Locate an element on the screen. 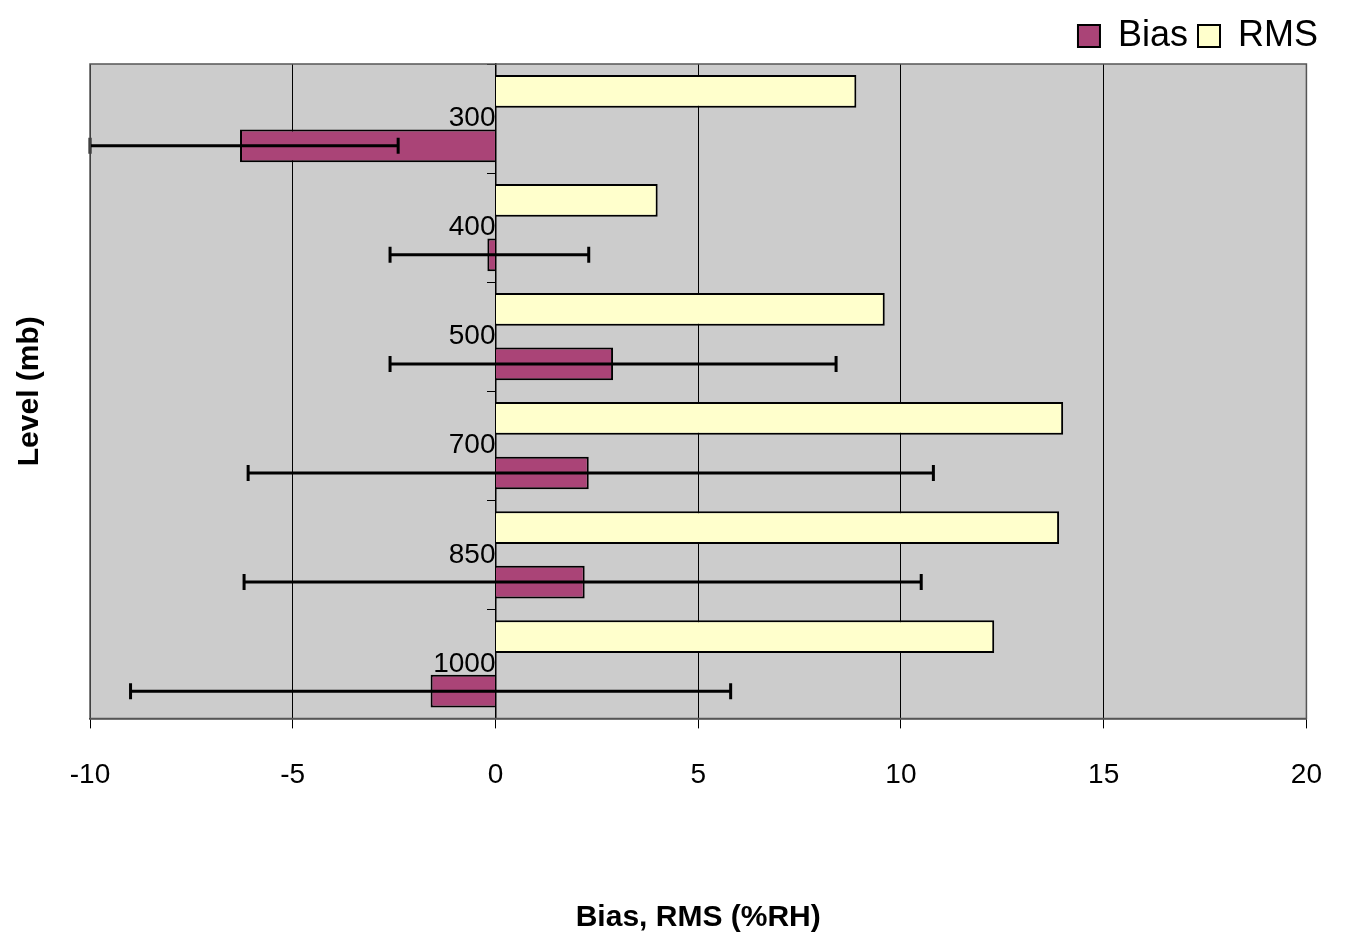 This screenshot has height=942, width=1352. x-tick-label: 15 is located at coordinates (1104, 773).